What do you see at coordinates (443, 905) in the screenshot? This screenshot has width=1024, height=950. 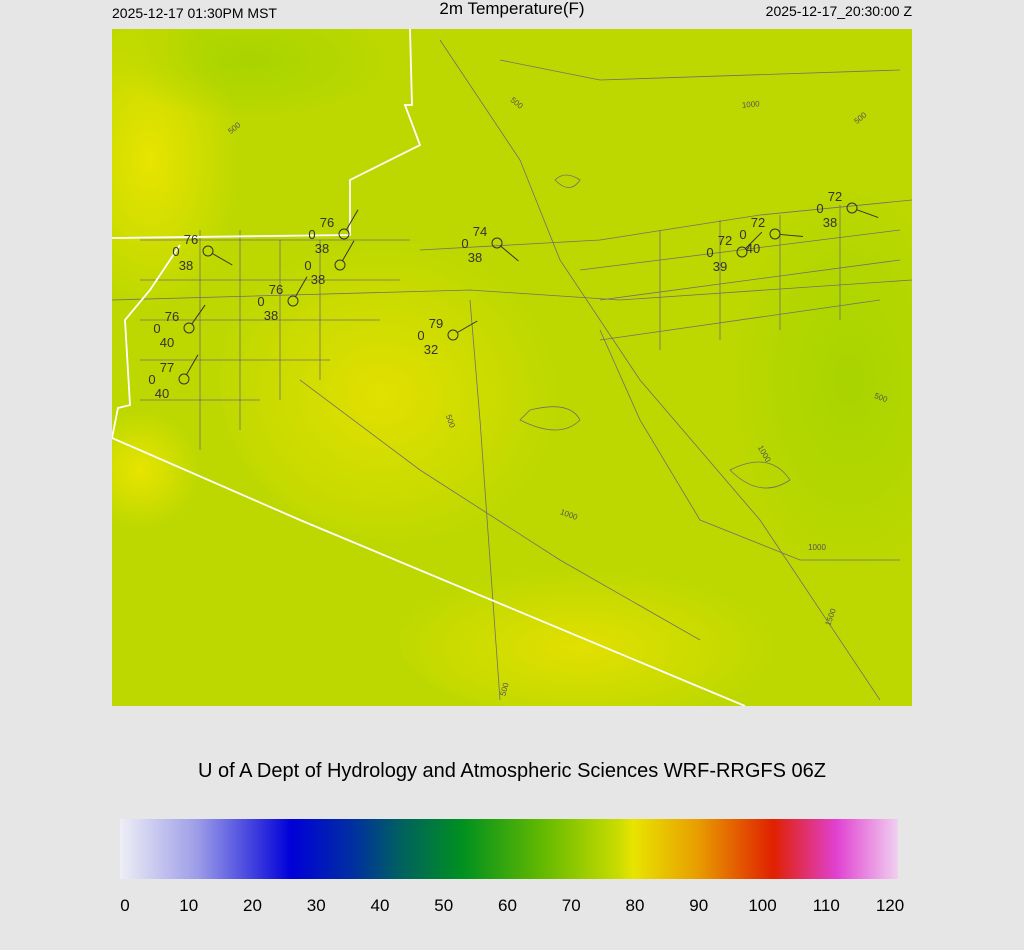 I see `colorbar-tick-label: 50` at bounding box center [443, 905].